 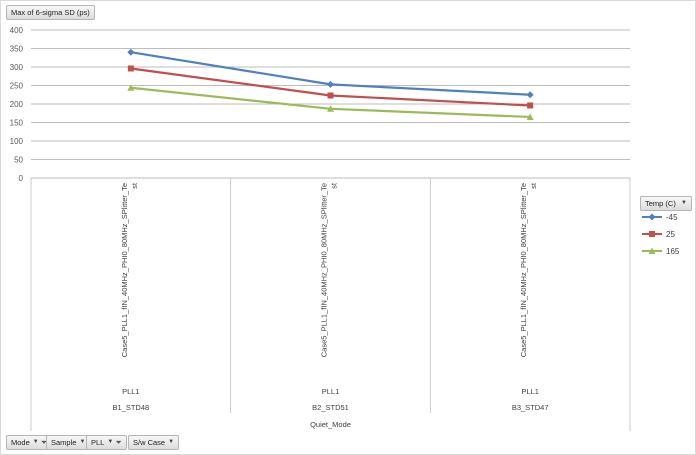 What do you see at coordinates (64, 442) in the screenshot?
I see `sample-field-label: Sample` at bounding box center [64, 442].